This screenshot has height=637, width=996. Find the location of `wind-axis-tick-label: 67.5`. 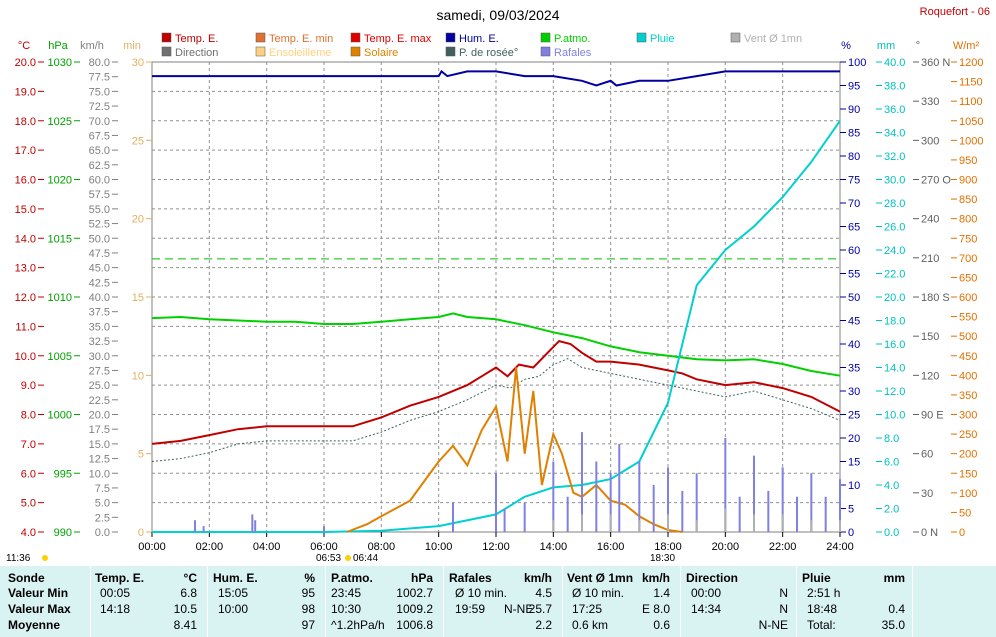

wind-axis-tick-label: 67.5 is located at coordinates (99, 136).